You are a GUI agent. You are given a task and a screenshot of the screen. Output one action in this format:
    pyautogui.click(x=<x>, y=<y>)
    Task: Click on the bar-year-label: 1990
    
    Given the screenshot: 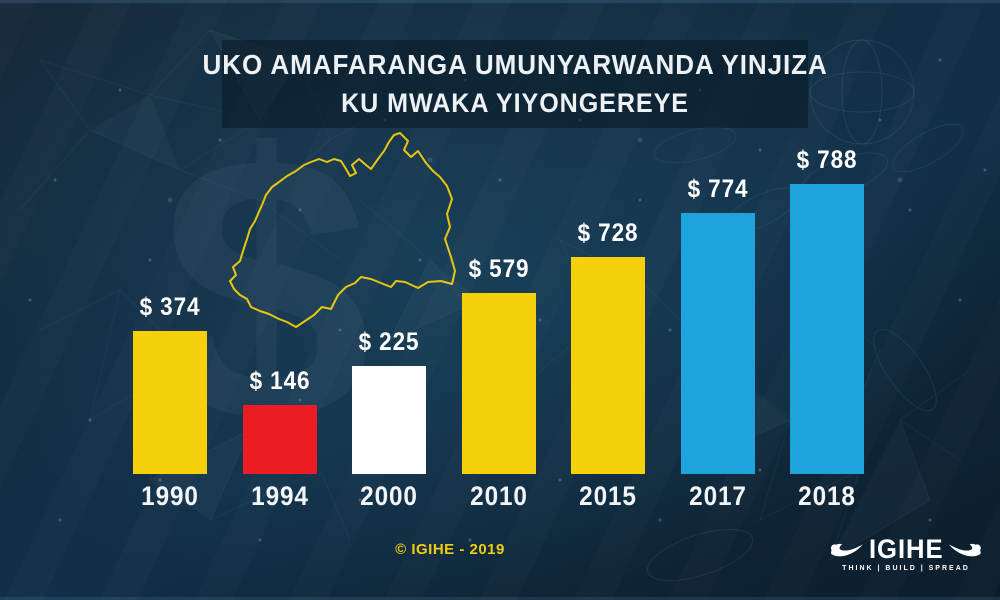 What is the action you would take?
    pyautogui.click(x=170, y=496)
    